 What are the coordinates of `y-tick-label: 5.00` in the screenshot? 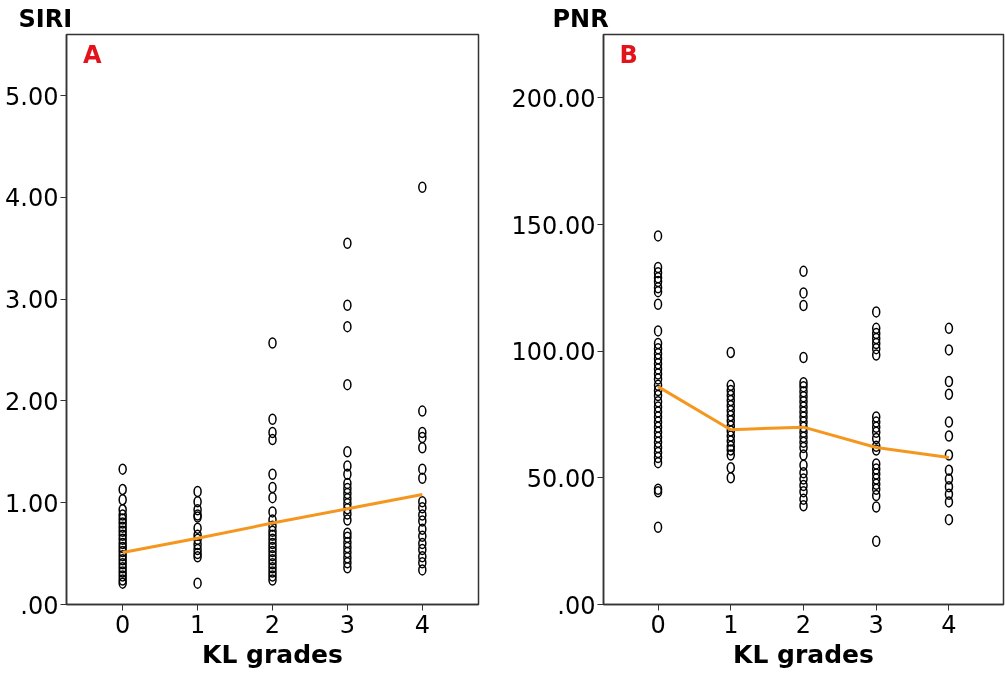 It's located at (32, 96).